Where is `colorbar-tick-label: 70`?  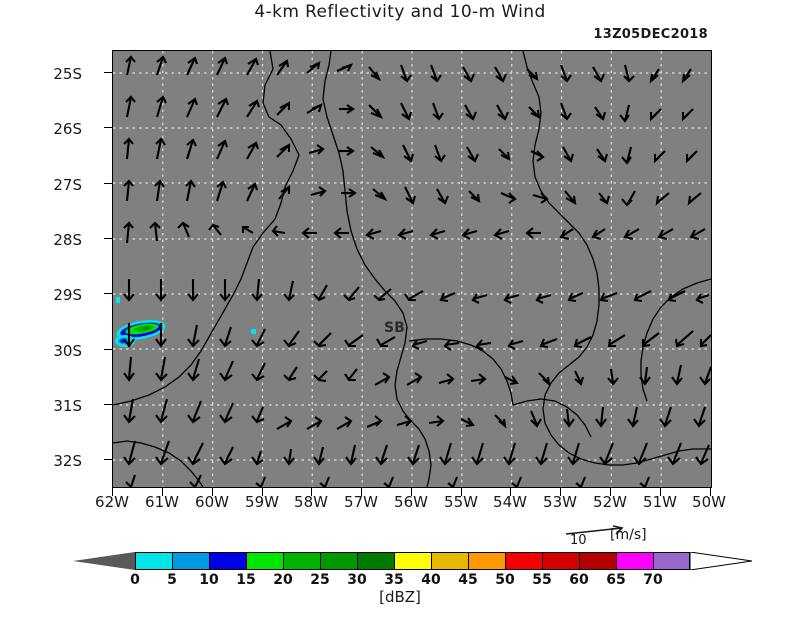
colorbar-tick-label: 70 is located at coordinates (653, 580).